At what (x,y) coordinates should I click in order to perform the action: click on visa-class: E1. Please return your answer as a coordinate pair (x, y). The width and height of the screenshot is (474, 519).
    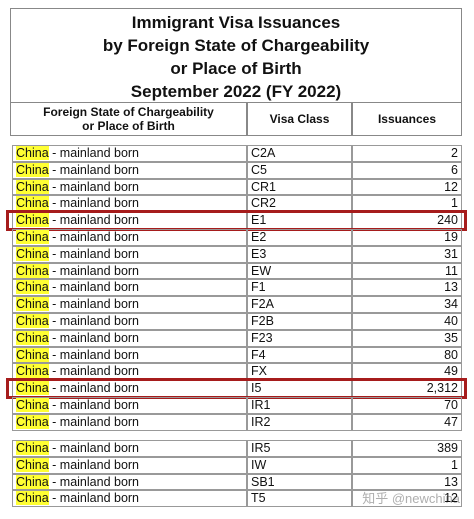
    Looking at the image, I should click on (259, 220).